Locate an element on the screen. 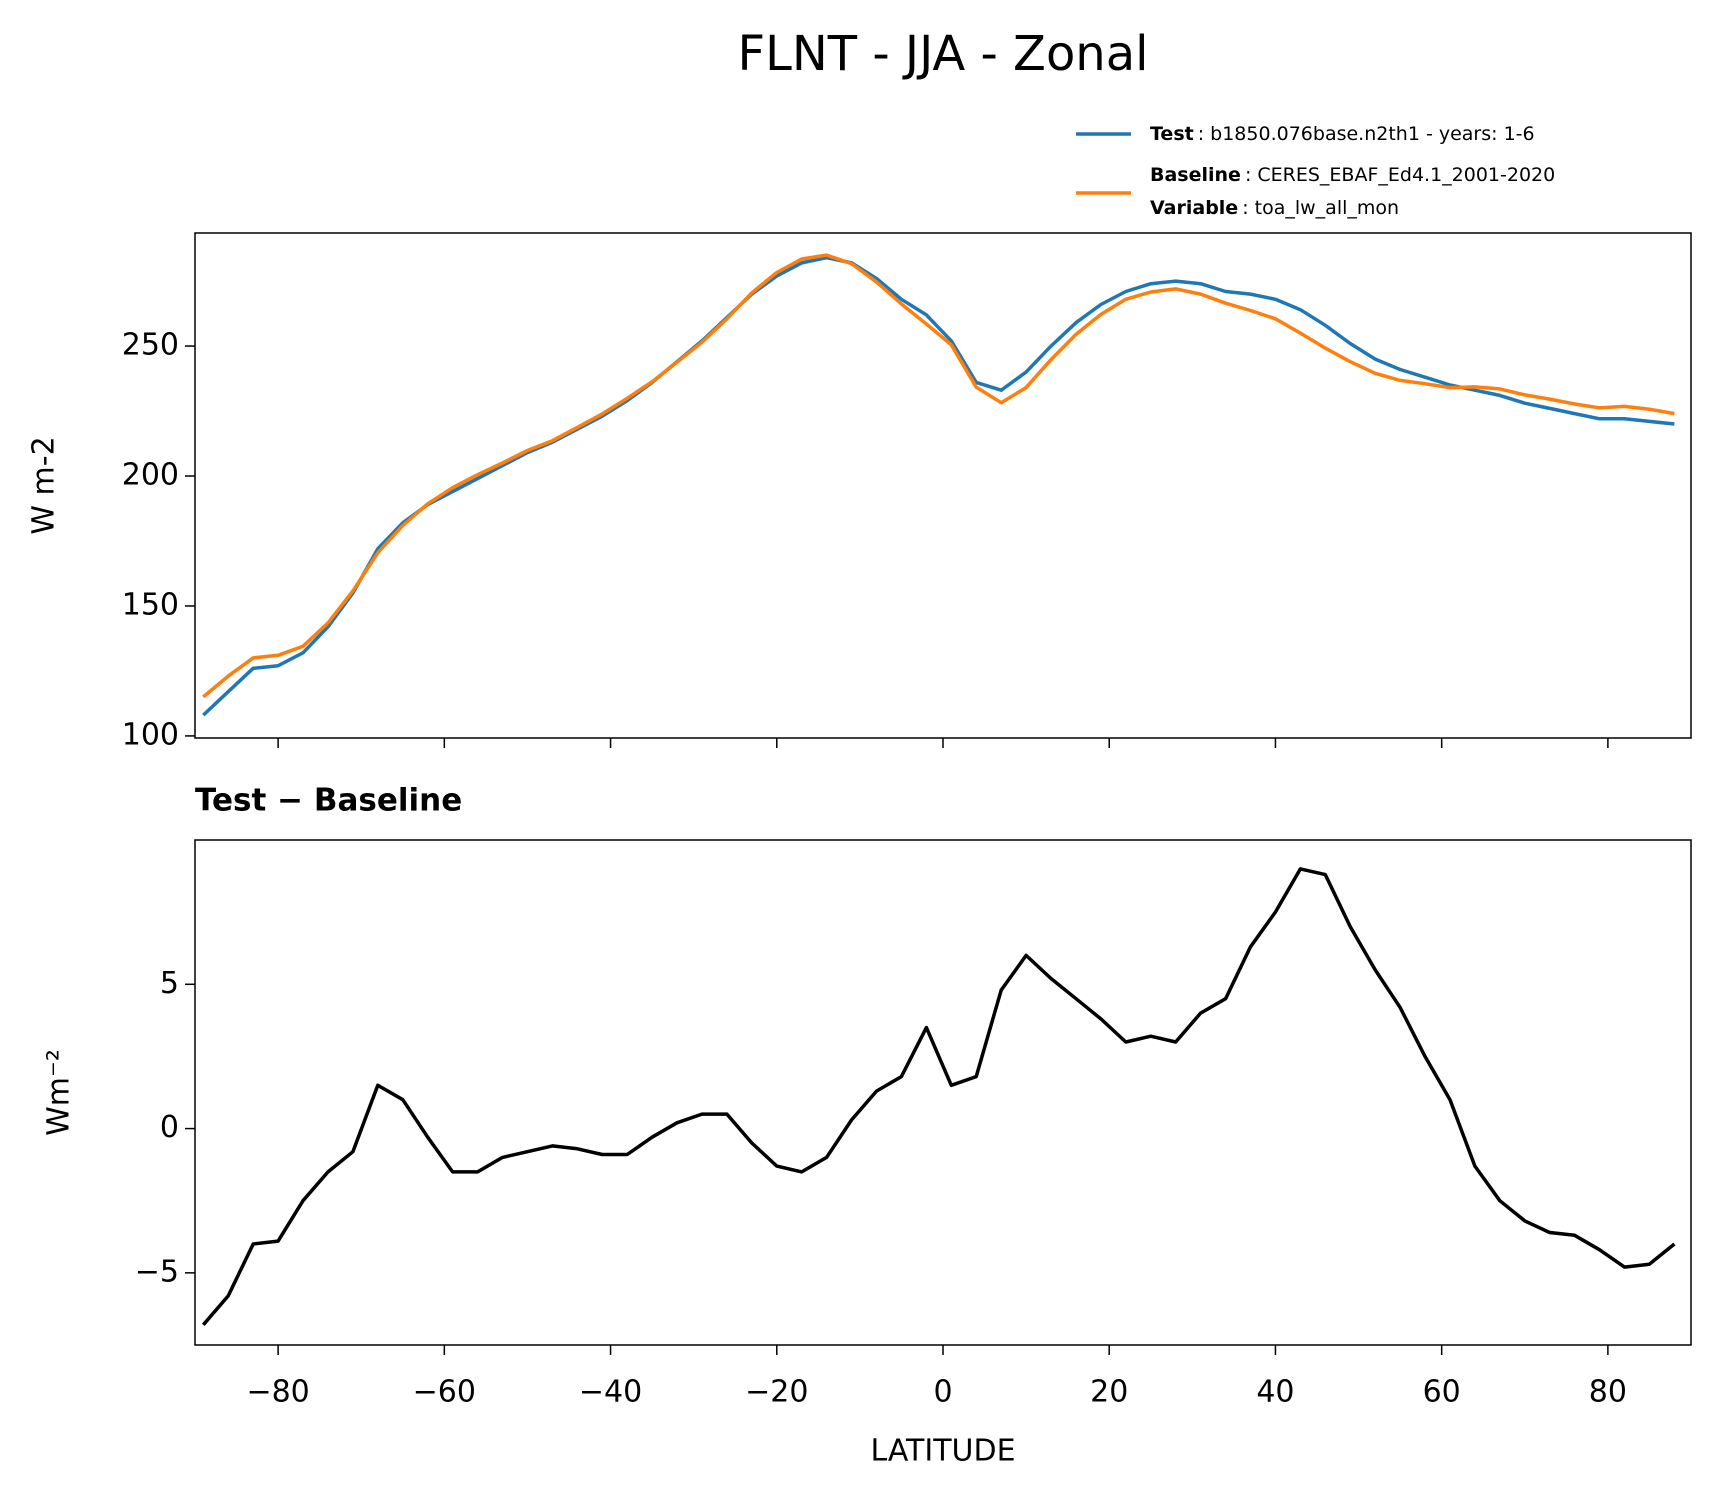 The height and width of the screenshot is (1496, 1713). legend-name: Baseline is located at coordinates (1195, 175).